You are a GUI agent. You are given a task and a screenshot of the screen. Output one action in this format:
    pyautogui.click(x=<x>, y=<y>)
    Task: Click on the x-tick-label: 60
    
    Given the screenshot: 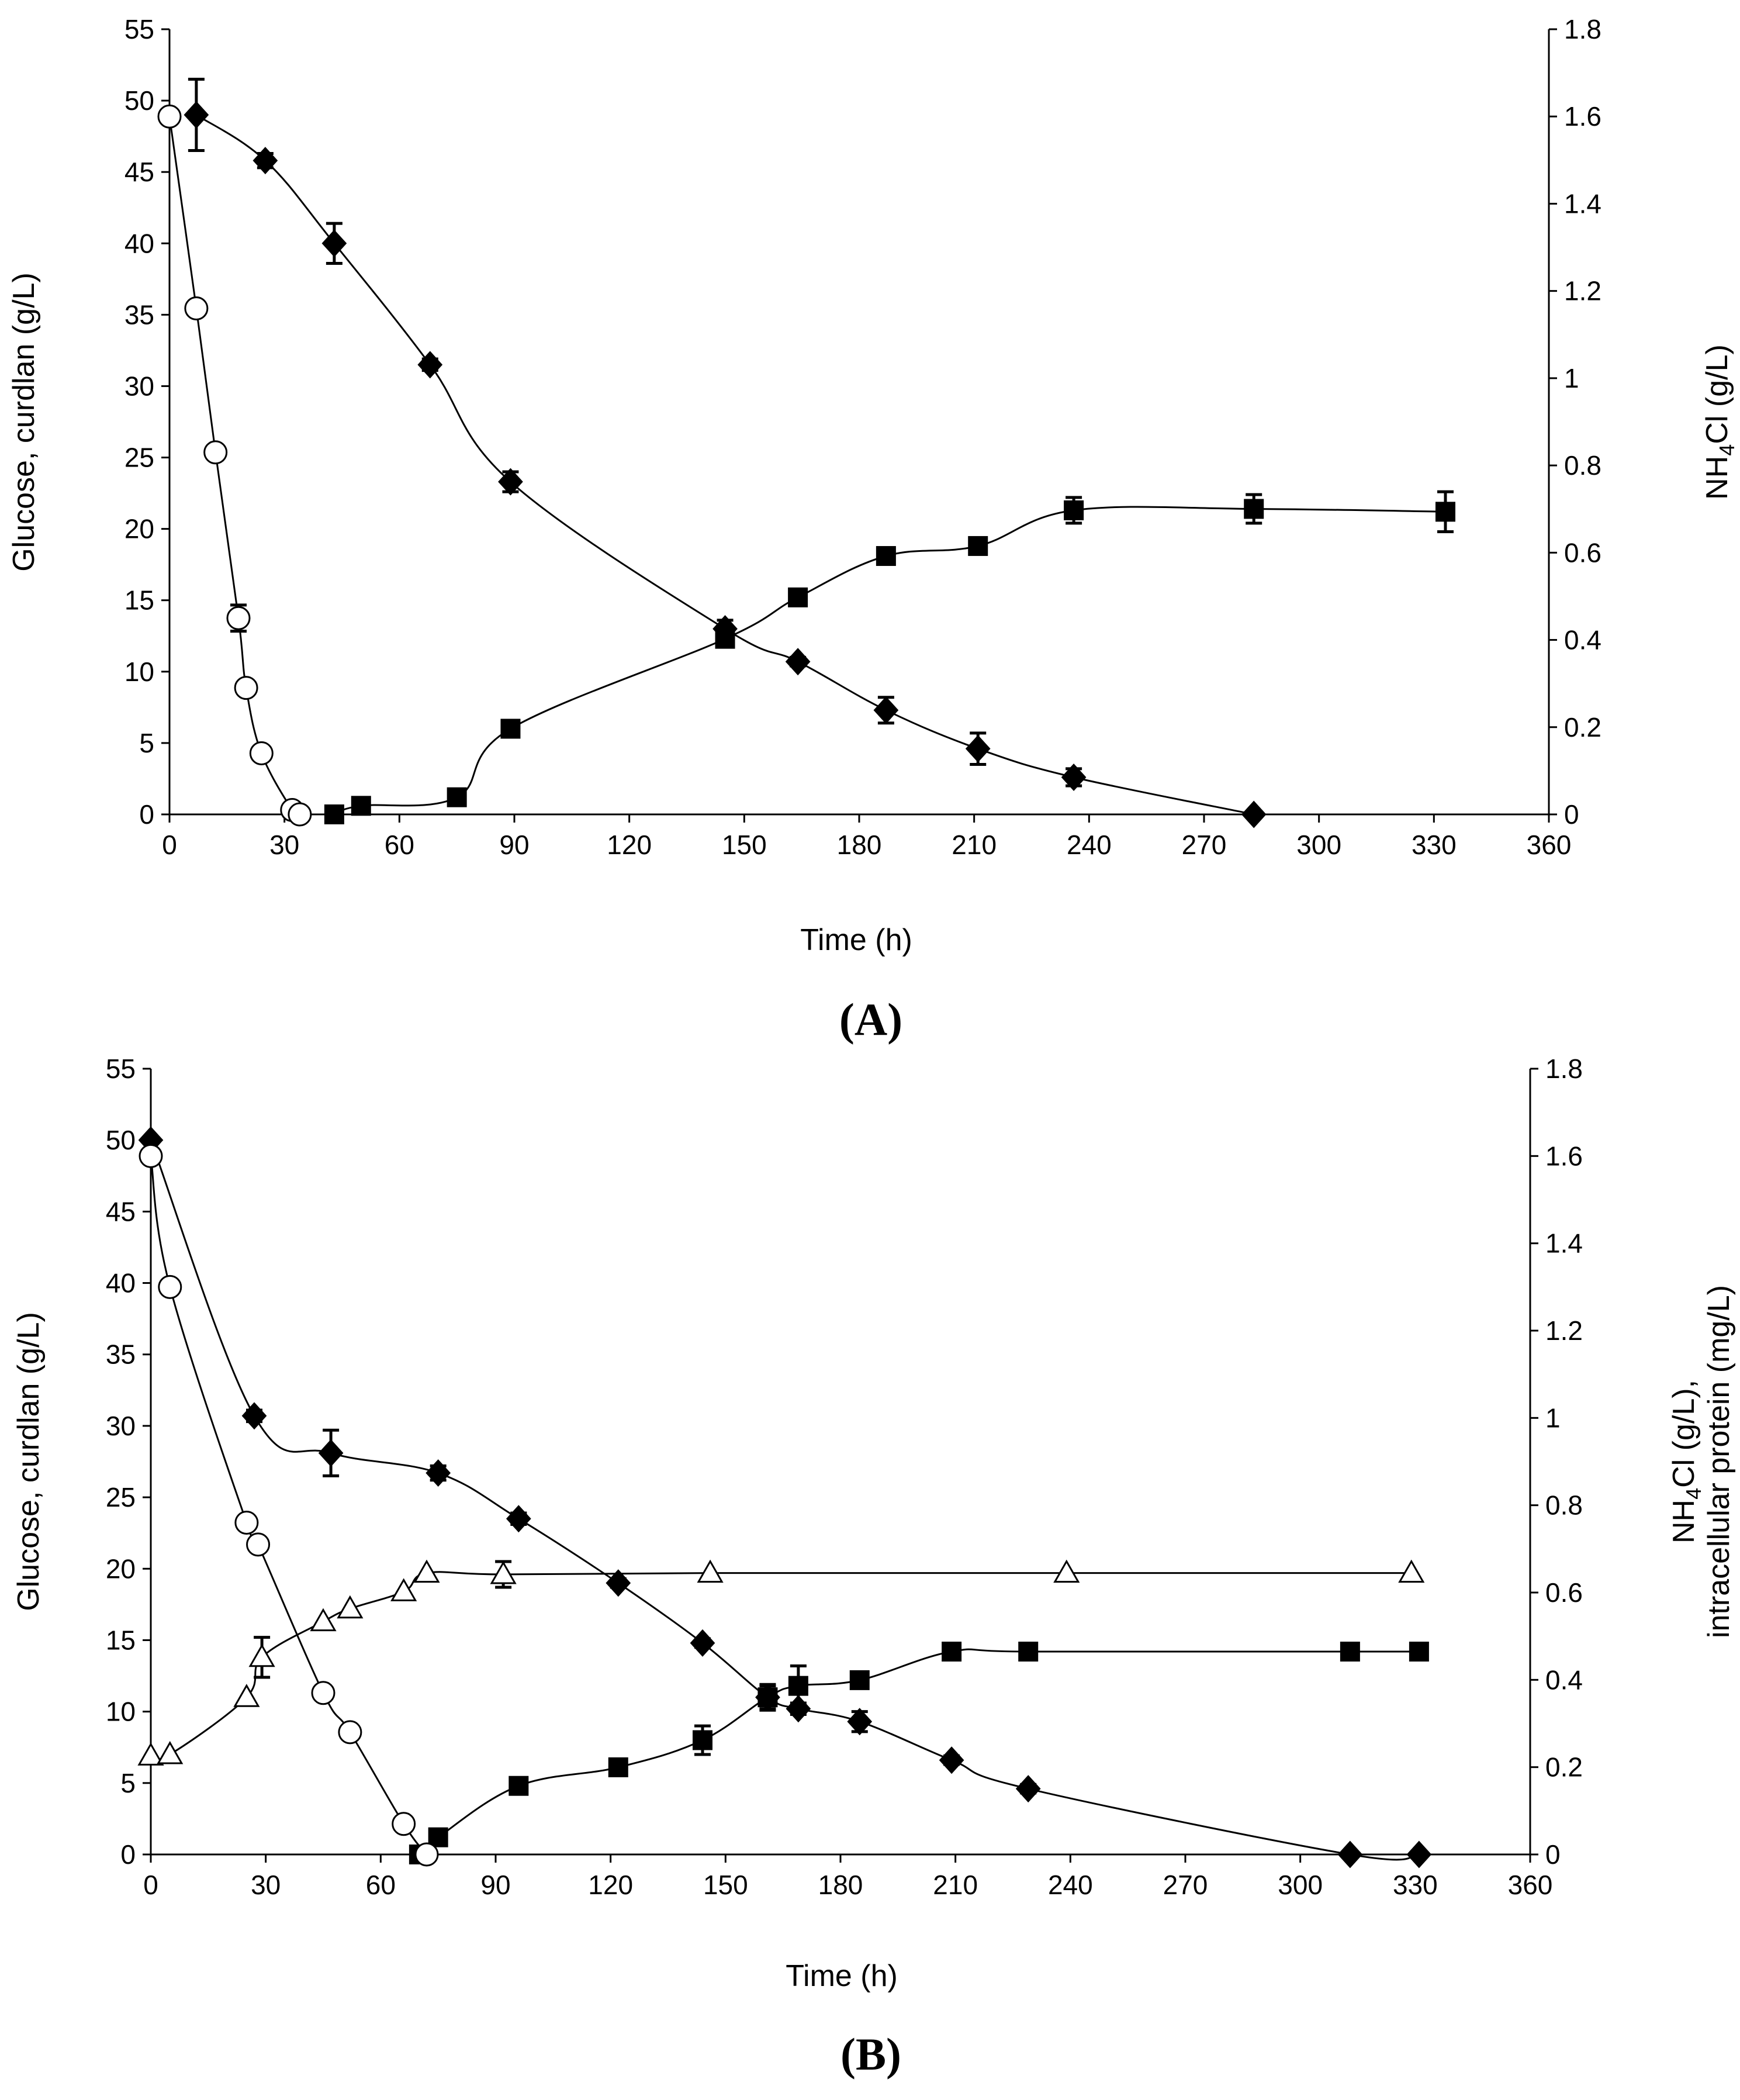 What is the action you would take?
    pyautogui.click(x=381, y=1885)
    